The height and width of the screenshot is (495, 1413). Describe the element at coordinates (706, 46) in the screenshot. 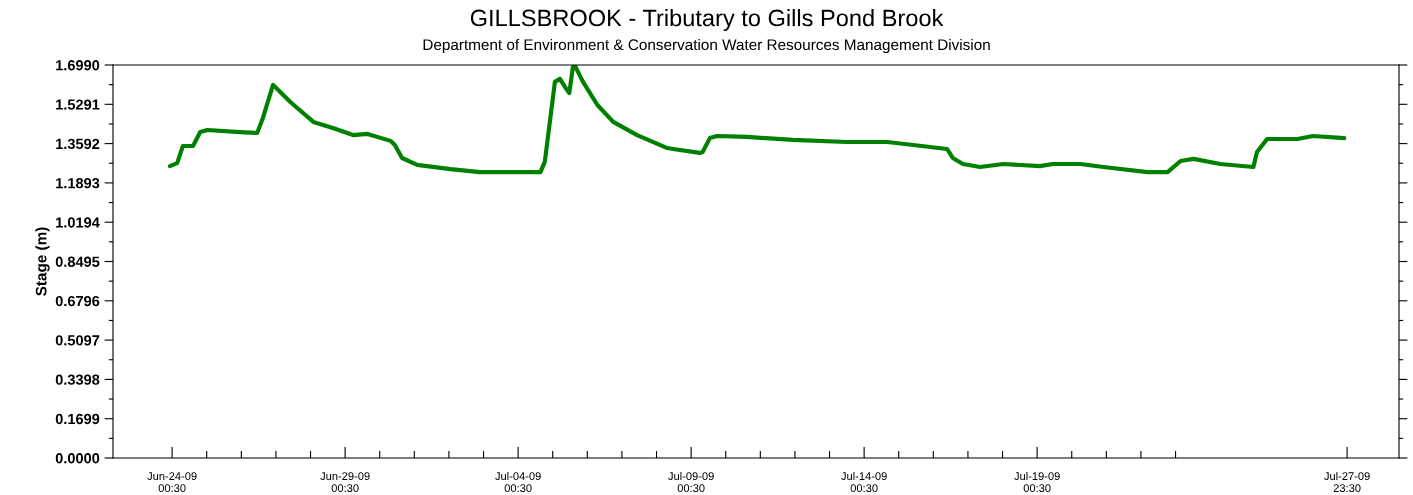

I see `chart-subtitle: Department of Environment & Conservation Water Resources Management Division` at that location.